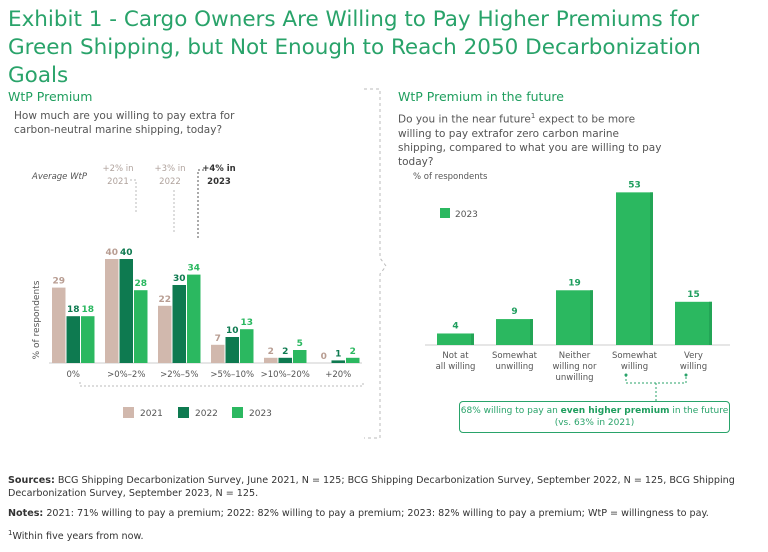  Describe the element at coordinates (10, 533) in the screenshot. I see `footnote-number: 1` at that location.